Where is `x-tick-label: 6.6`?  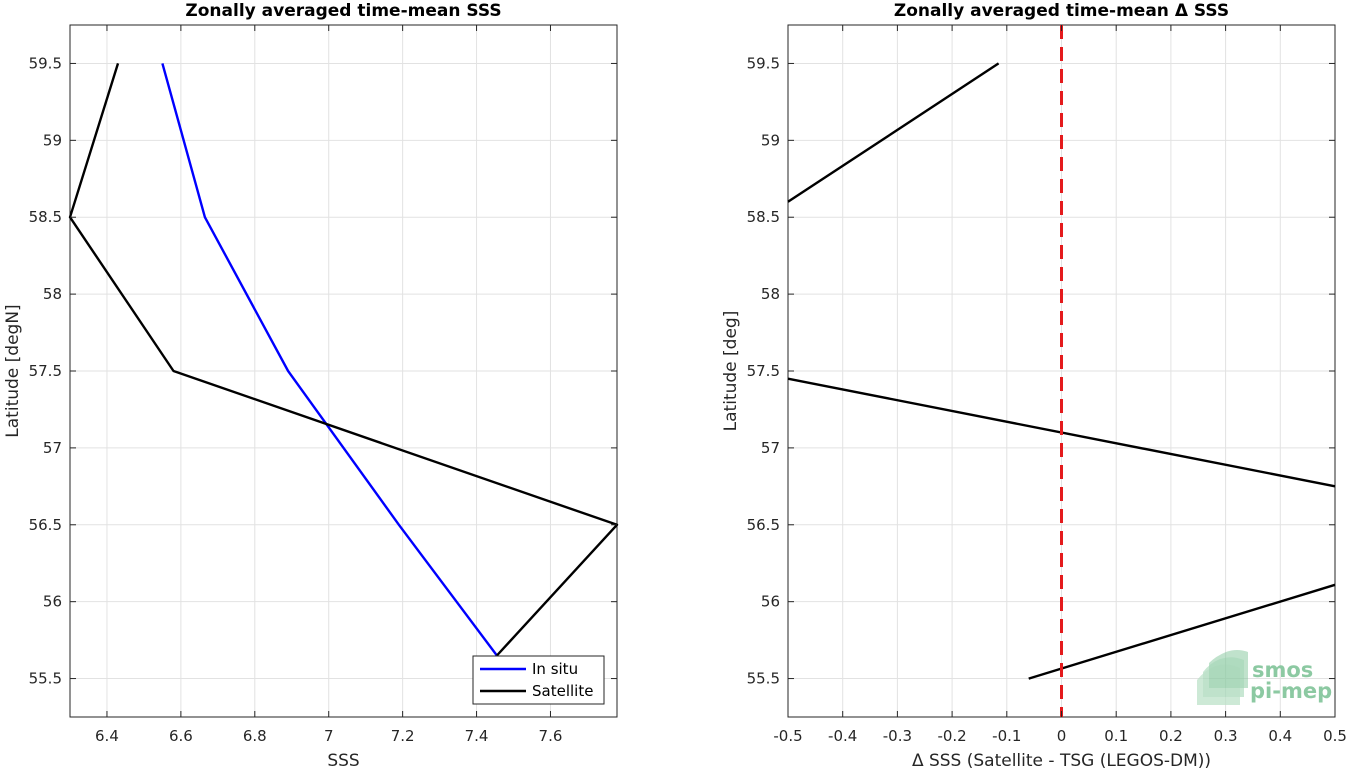 x-tick-label: 6.6 is located at coordinates (181, 736).